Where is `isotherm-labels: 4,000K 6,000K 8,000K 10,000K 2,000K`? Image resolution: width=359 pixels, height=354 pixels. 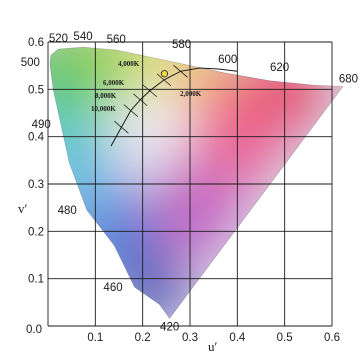
isotherm-labels: 4,000K 6,000K 8,000K 10,000K 2,000K is located at coordinates (146, 86).